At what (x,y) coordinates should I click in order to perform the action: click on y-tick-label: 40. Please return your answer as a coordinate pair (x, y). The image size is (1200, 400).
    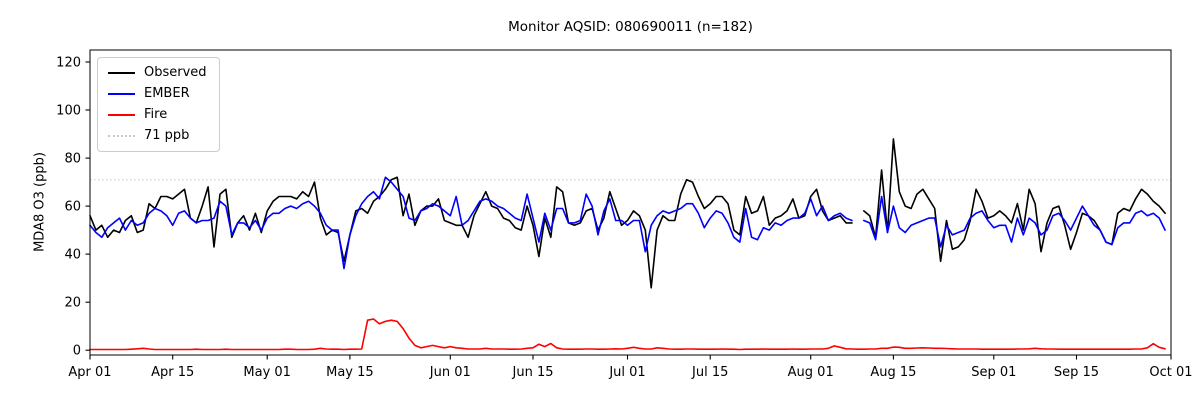
    Looking at the image, I should click on (72, 255).